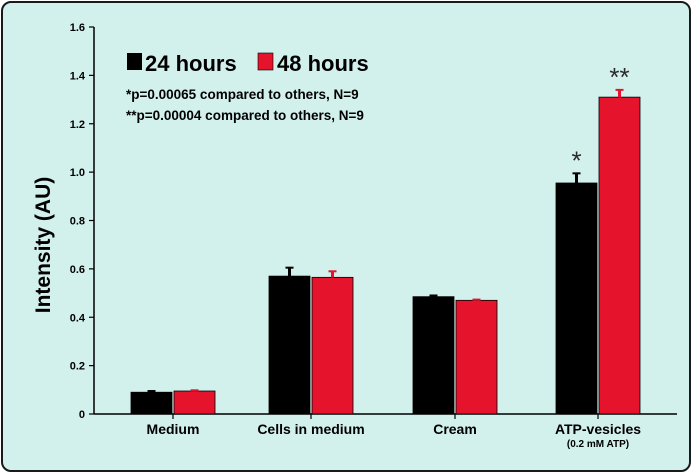  What do you see at coordinates (82, 415) in the screenshot?
I see `y-tick-label: 0` at bounding box center [82, 415].